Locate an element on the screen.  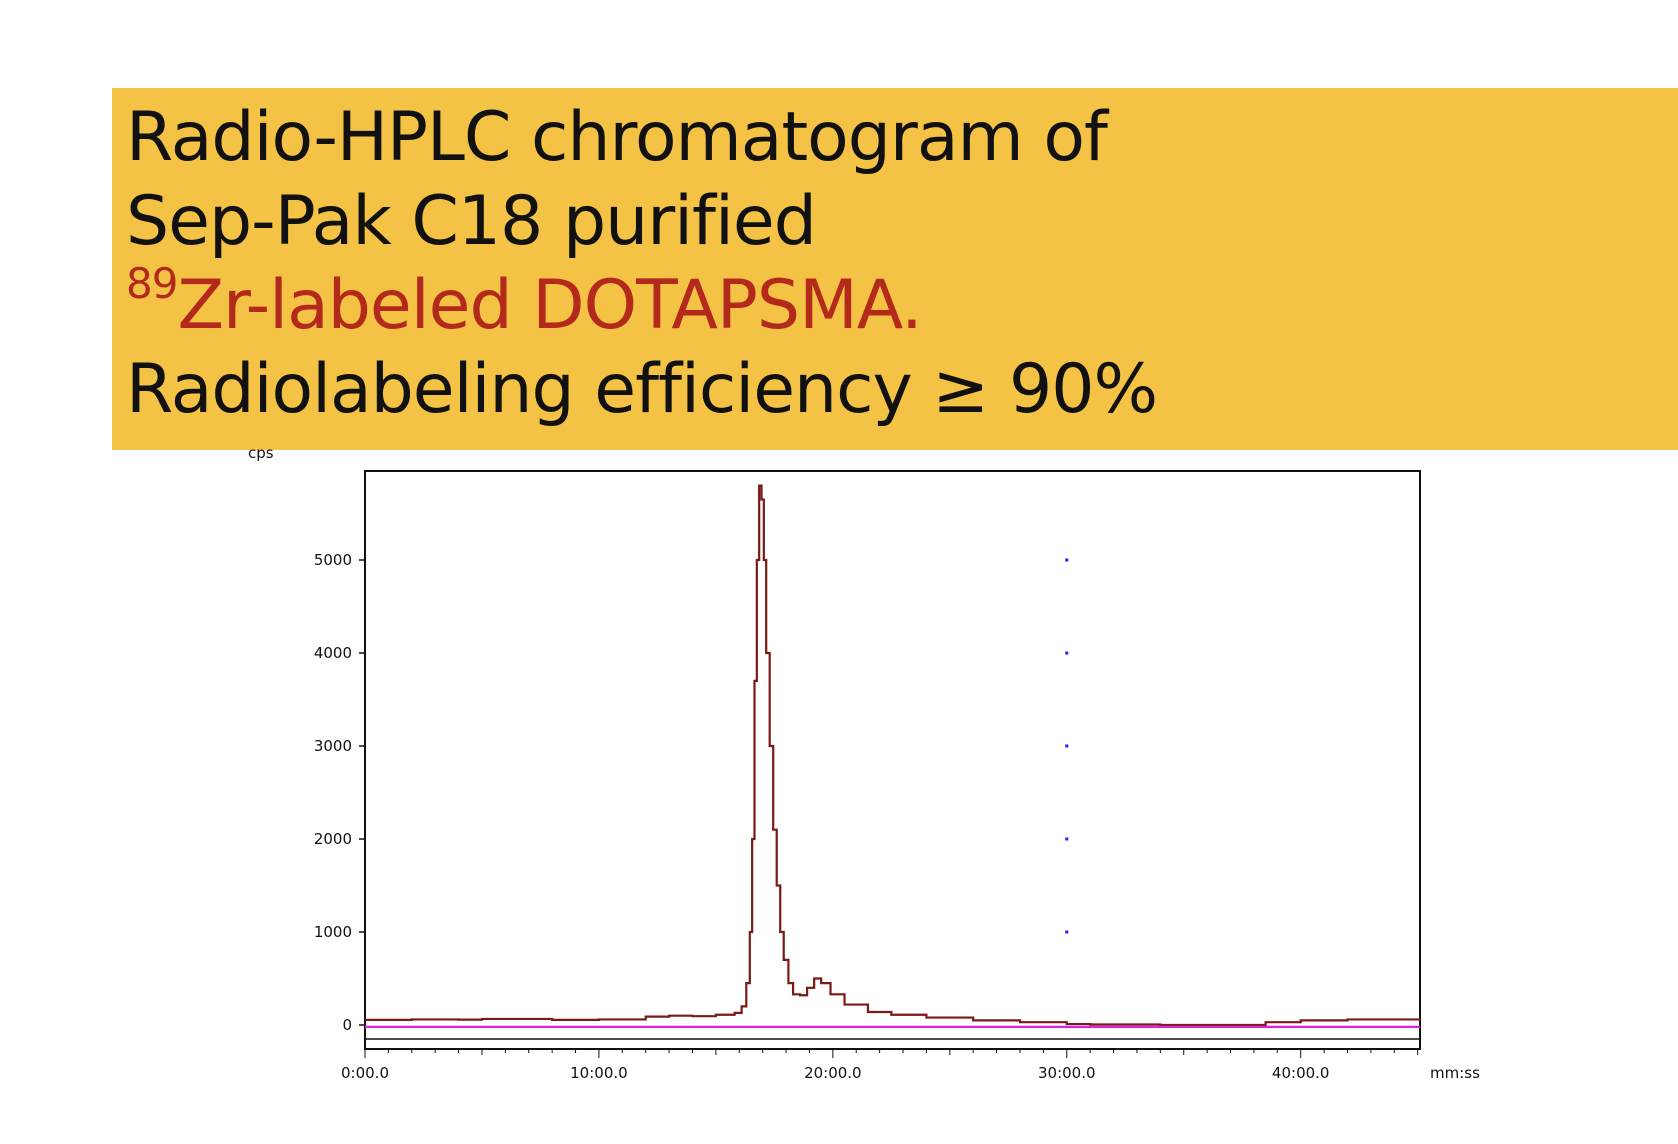
x-tick-label: 0:00.0 is located at coordinates (365, 1073).